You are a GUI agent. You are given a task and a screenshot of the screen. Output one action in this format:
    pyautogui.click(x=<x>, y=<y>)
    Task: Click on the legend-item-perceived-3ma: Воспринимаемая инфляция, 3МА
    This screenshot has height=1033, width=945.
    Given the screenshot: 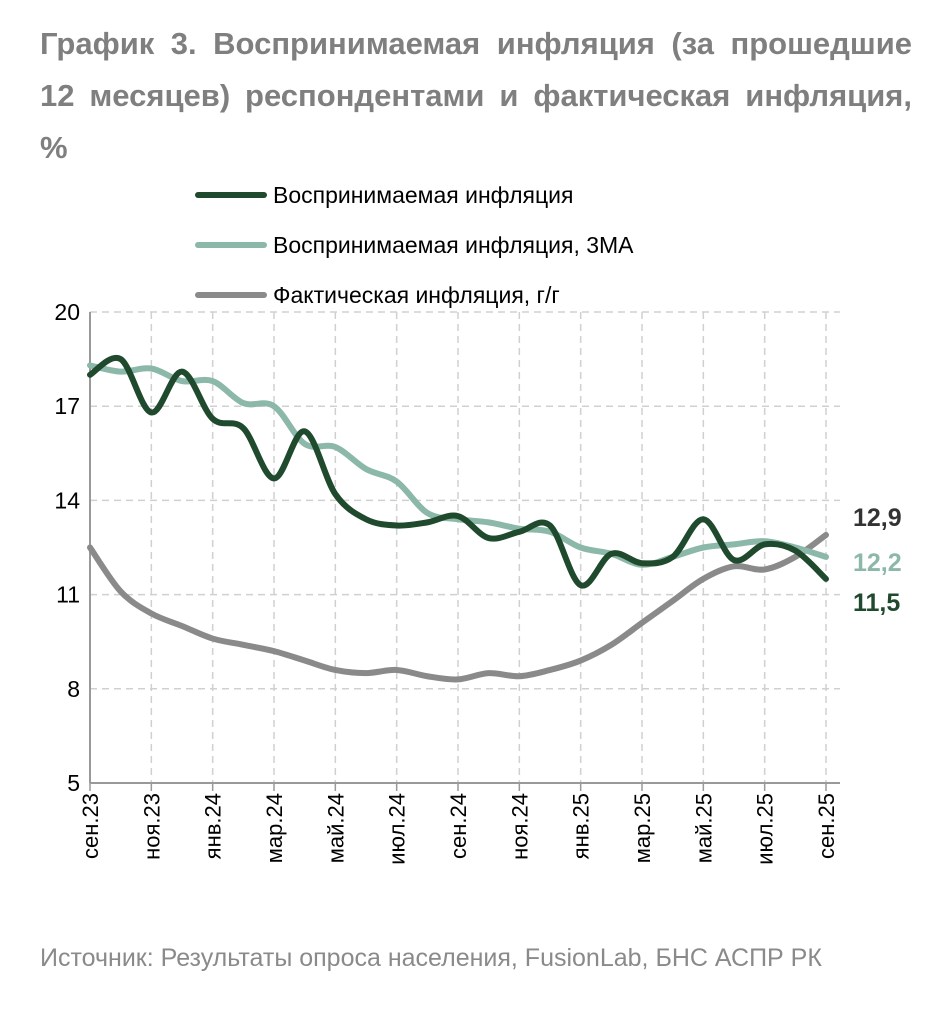 What is the action you would take?
    pyautogui.click(x=414, y=245)
    